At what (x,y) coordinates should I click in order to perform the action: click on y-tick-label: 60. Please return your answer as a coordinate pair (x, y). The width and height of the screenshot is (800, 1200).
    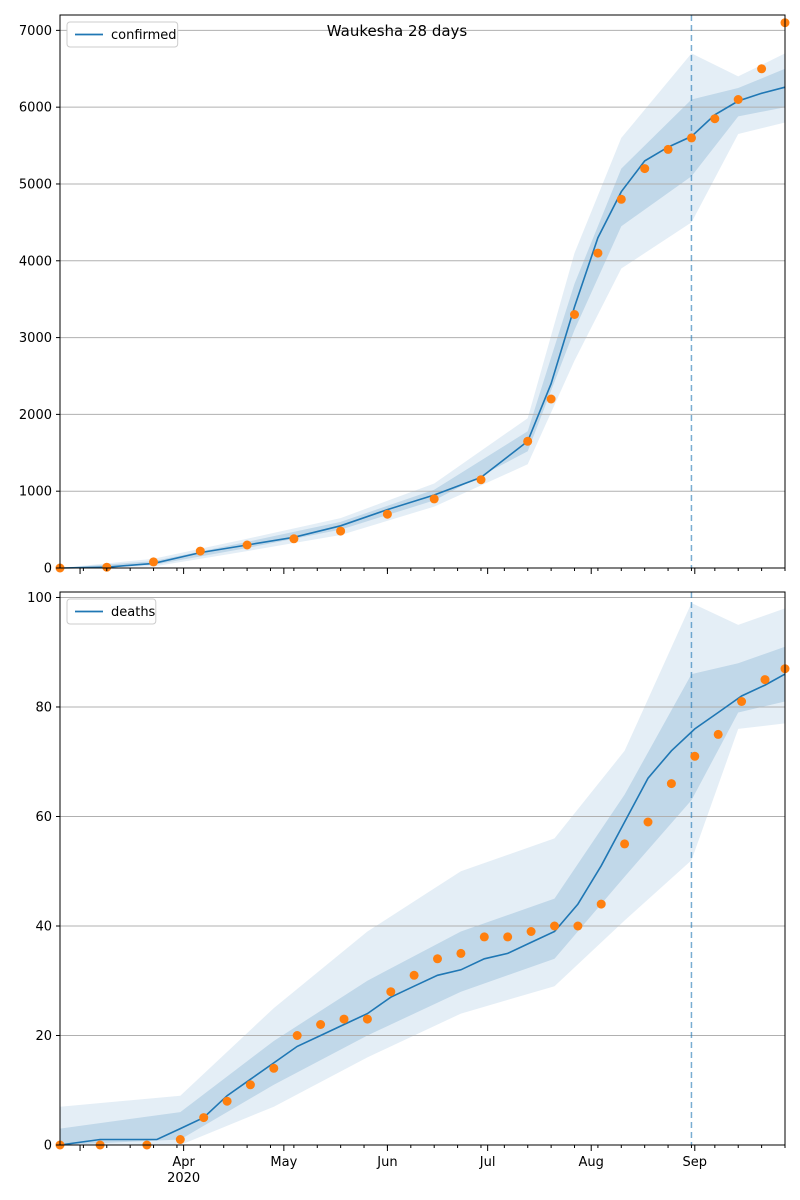
    Looking at the image, I should click on (43, 817).